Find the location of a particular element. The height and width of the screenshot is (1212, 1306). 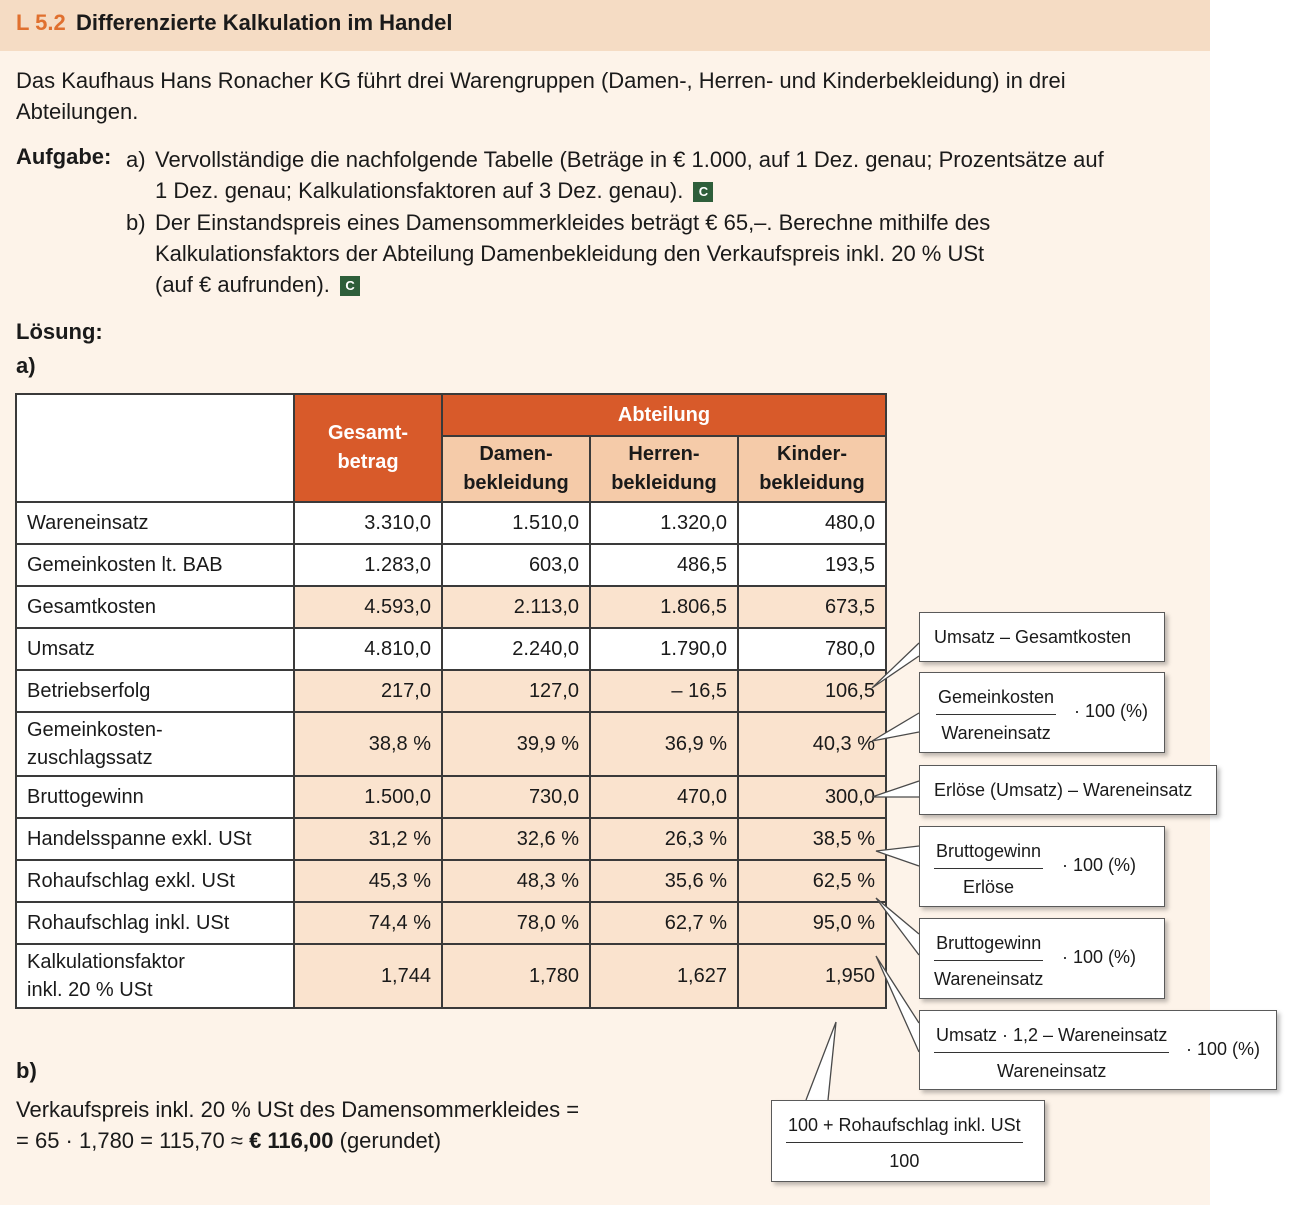

callout-kalkulationsfaktor: 100 + Rohaufschlag inkl. USt 100 is located at coordinates (908, 1141).